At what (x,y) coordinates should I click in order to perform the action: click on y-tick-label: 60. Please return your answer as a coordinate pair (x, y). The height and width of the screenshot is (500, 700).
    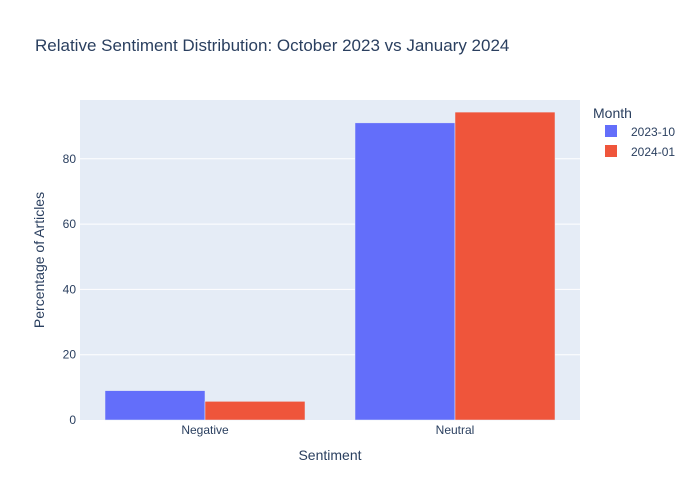
    Looking at the image, I should click on (70, 224).